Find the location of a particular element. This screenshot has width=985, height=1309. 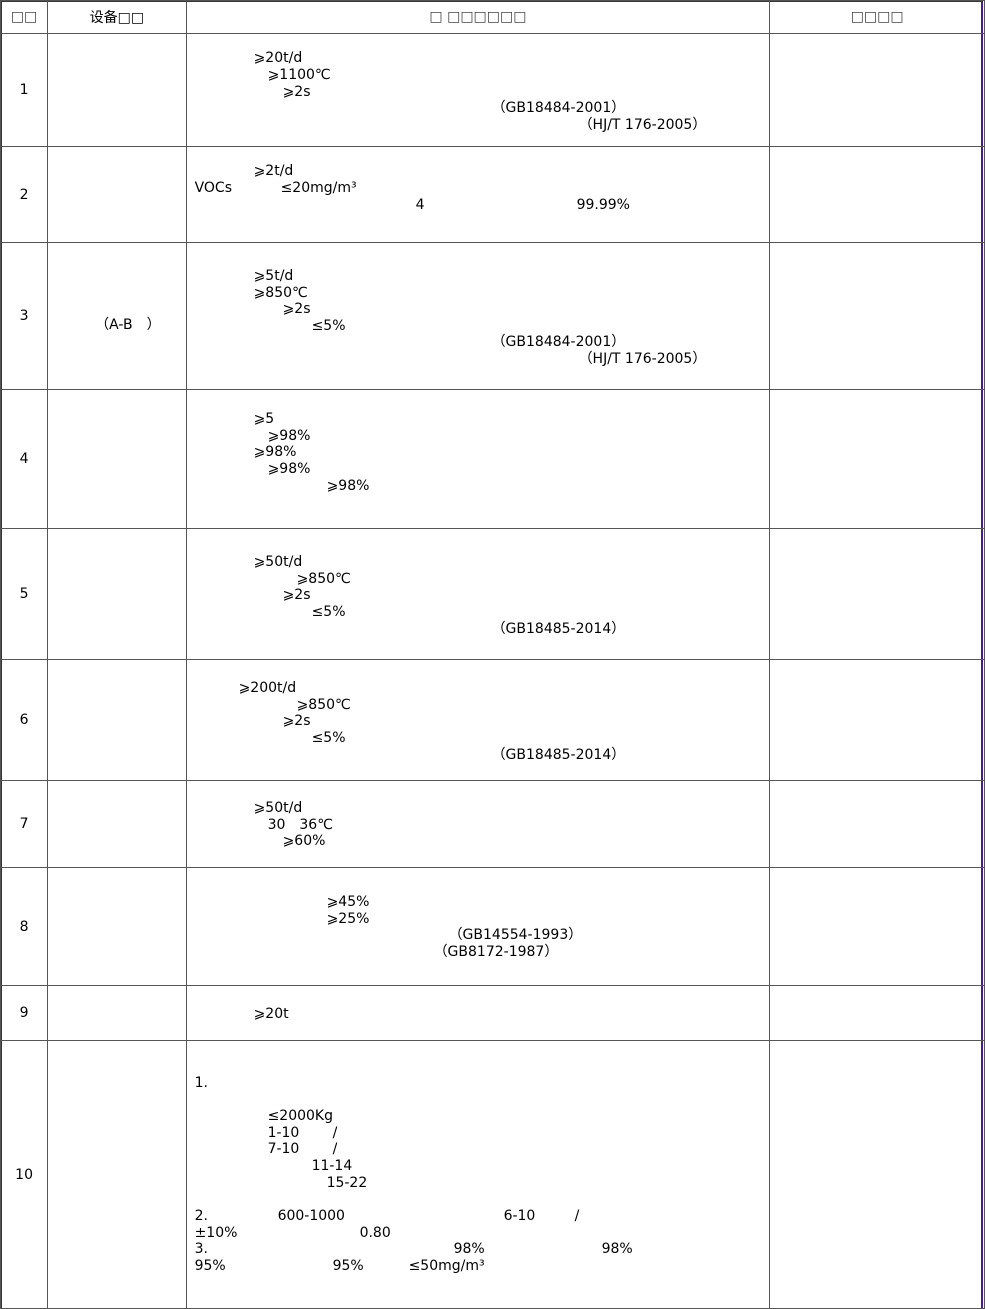

spec-line: （GB8172-1987） is located at coordinates (496, 952).